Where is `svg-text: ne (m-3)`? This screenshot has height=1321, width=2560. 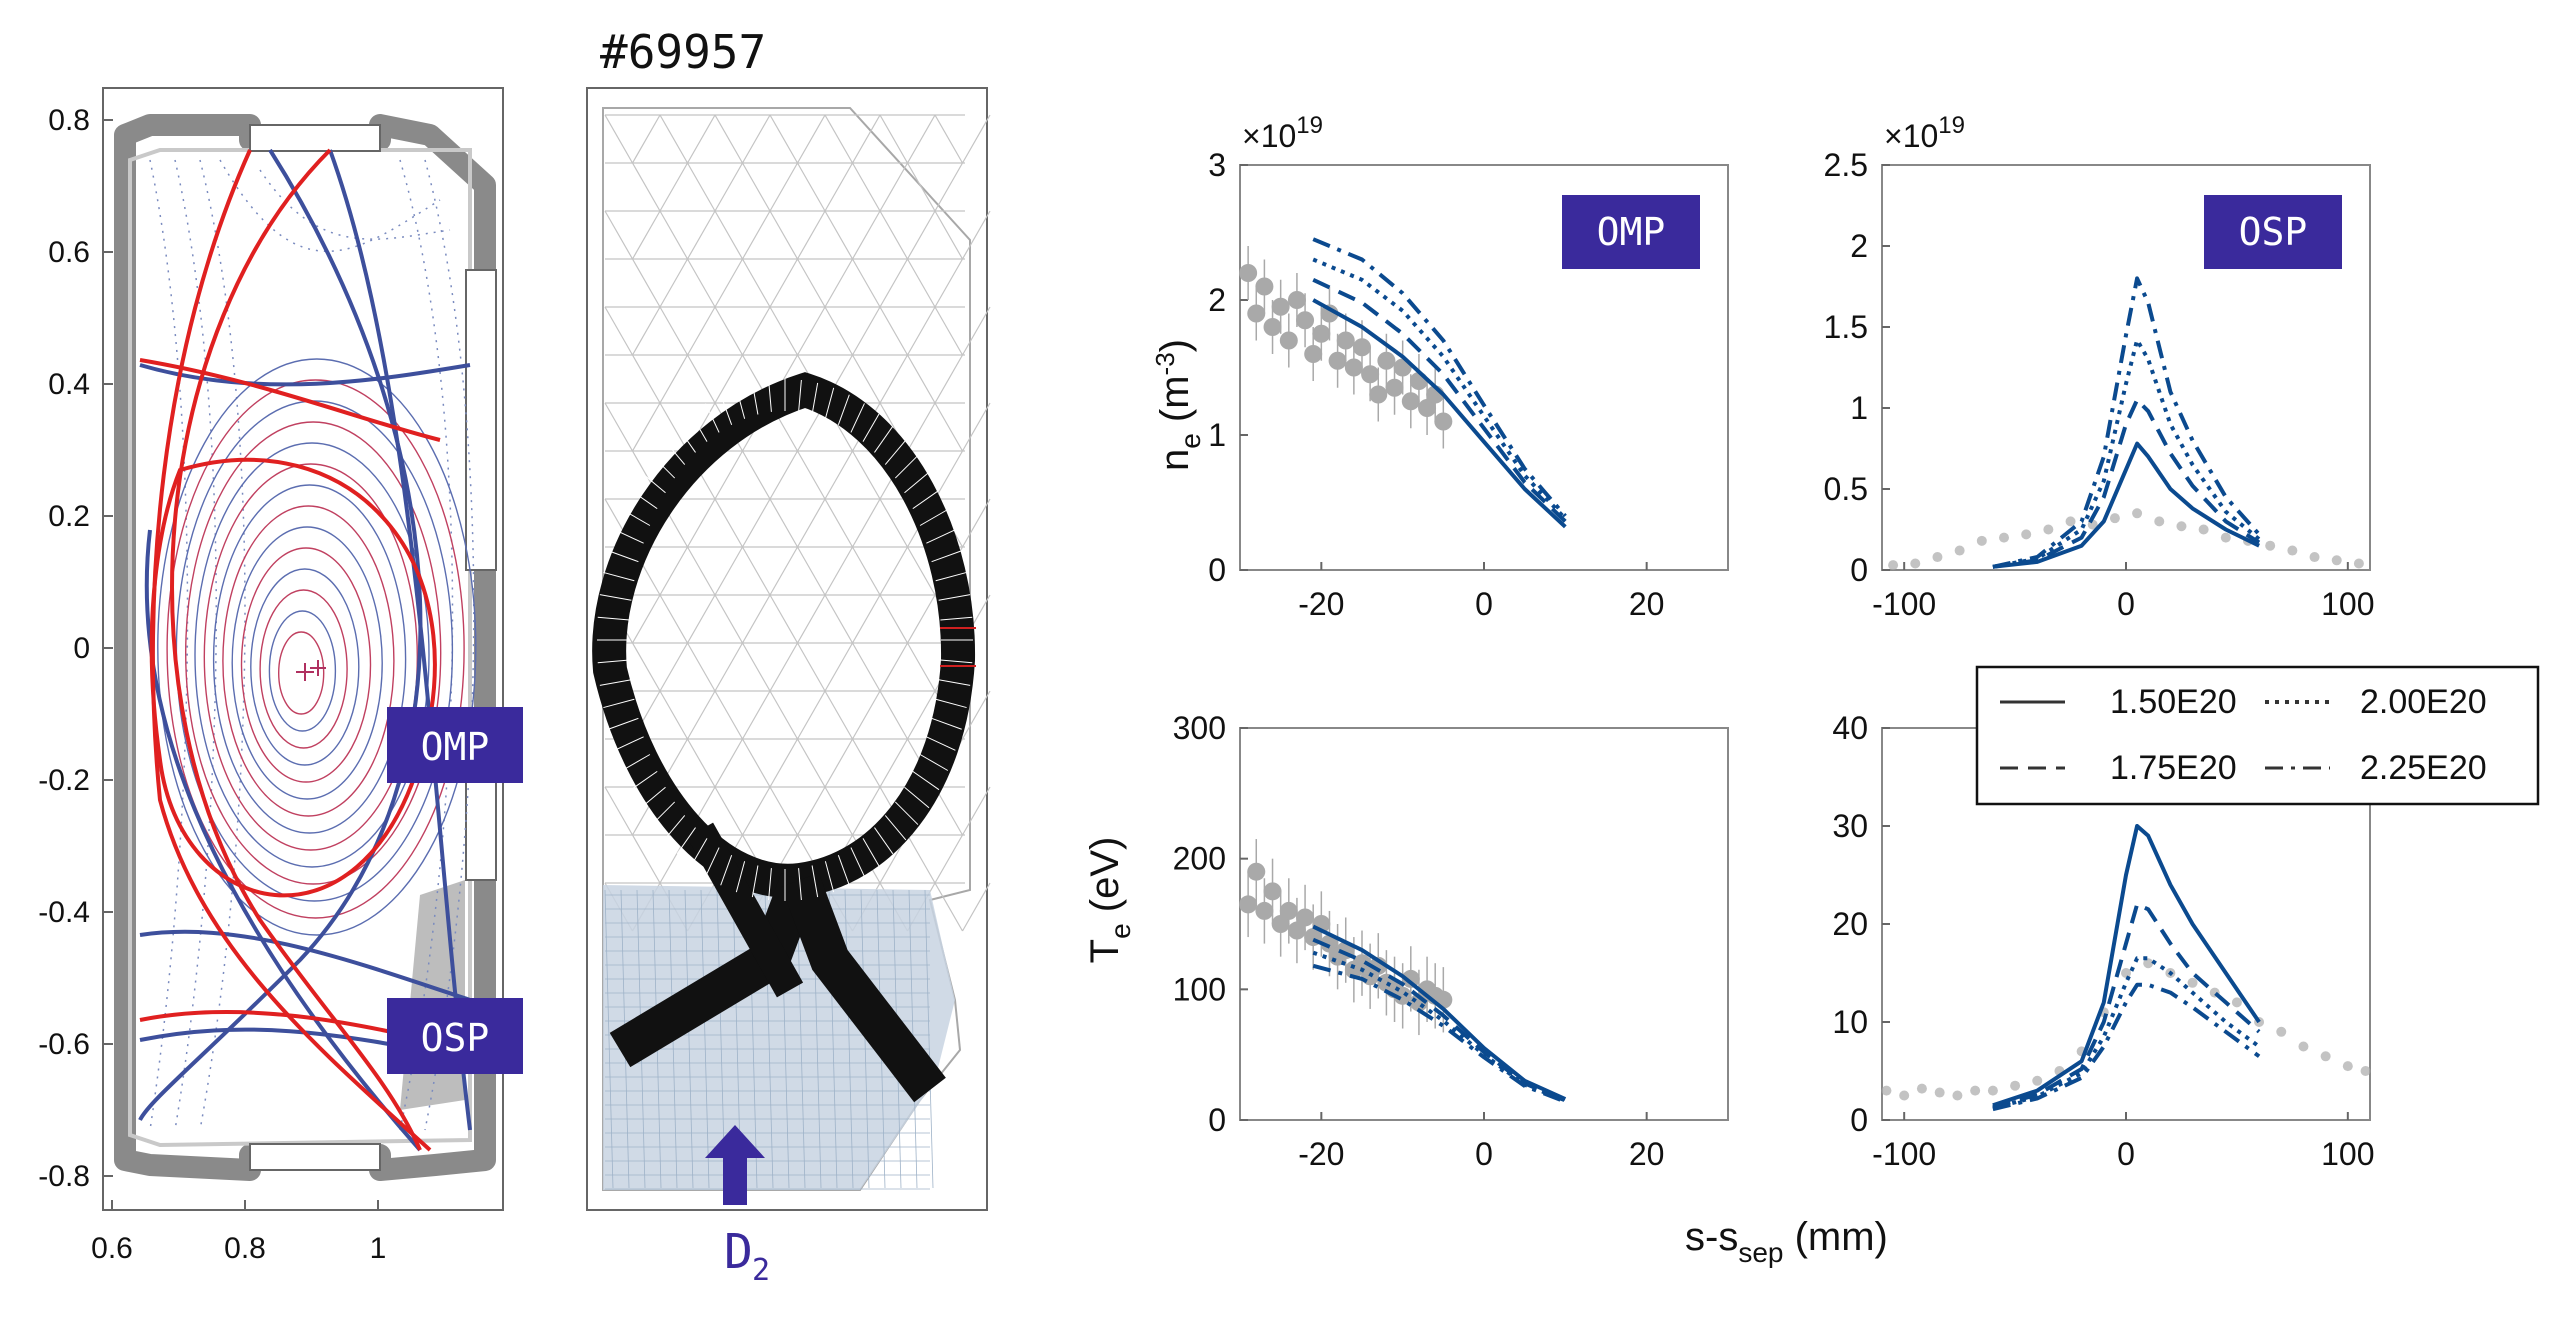 svg-text: ne (m-3) is located at coordinates (1178, 405).